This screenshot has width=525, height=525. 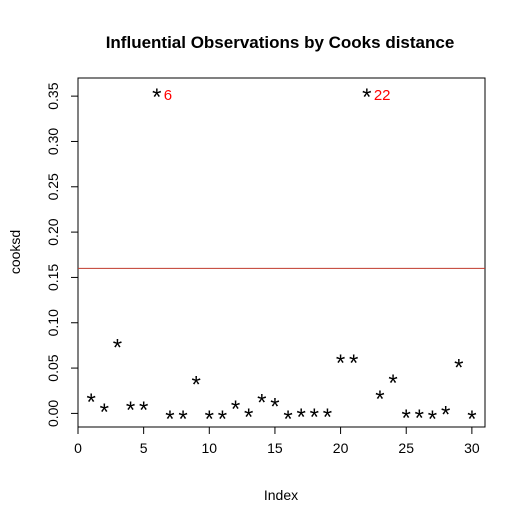 I want to click on x-tick-label: 0, so click(x=78, y=448).